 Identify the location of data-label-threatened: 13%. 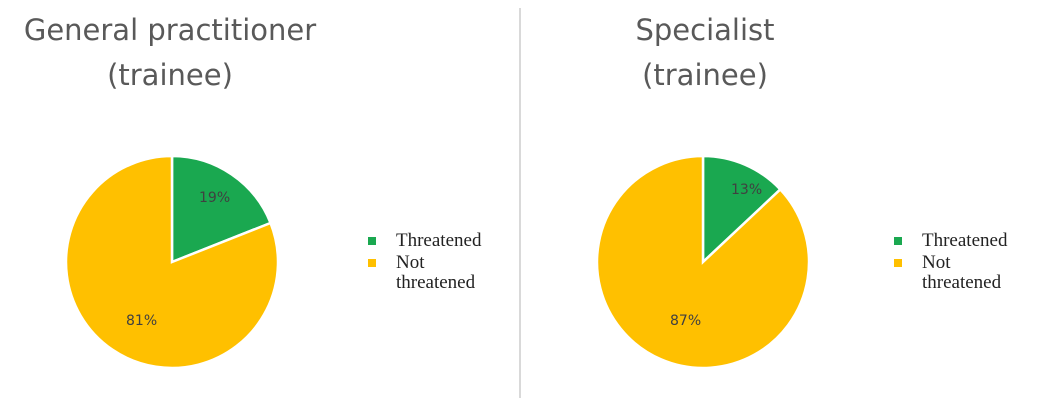
(746, 190).